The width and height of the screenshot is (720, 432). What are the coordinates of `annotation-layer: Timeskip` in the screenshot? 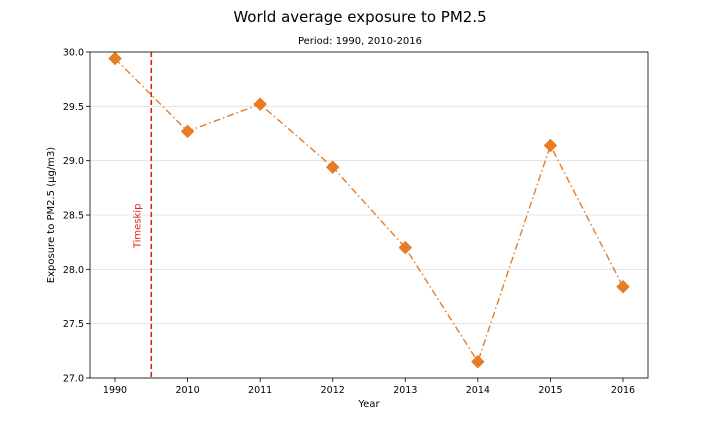 It's located at (142, 215).